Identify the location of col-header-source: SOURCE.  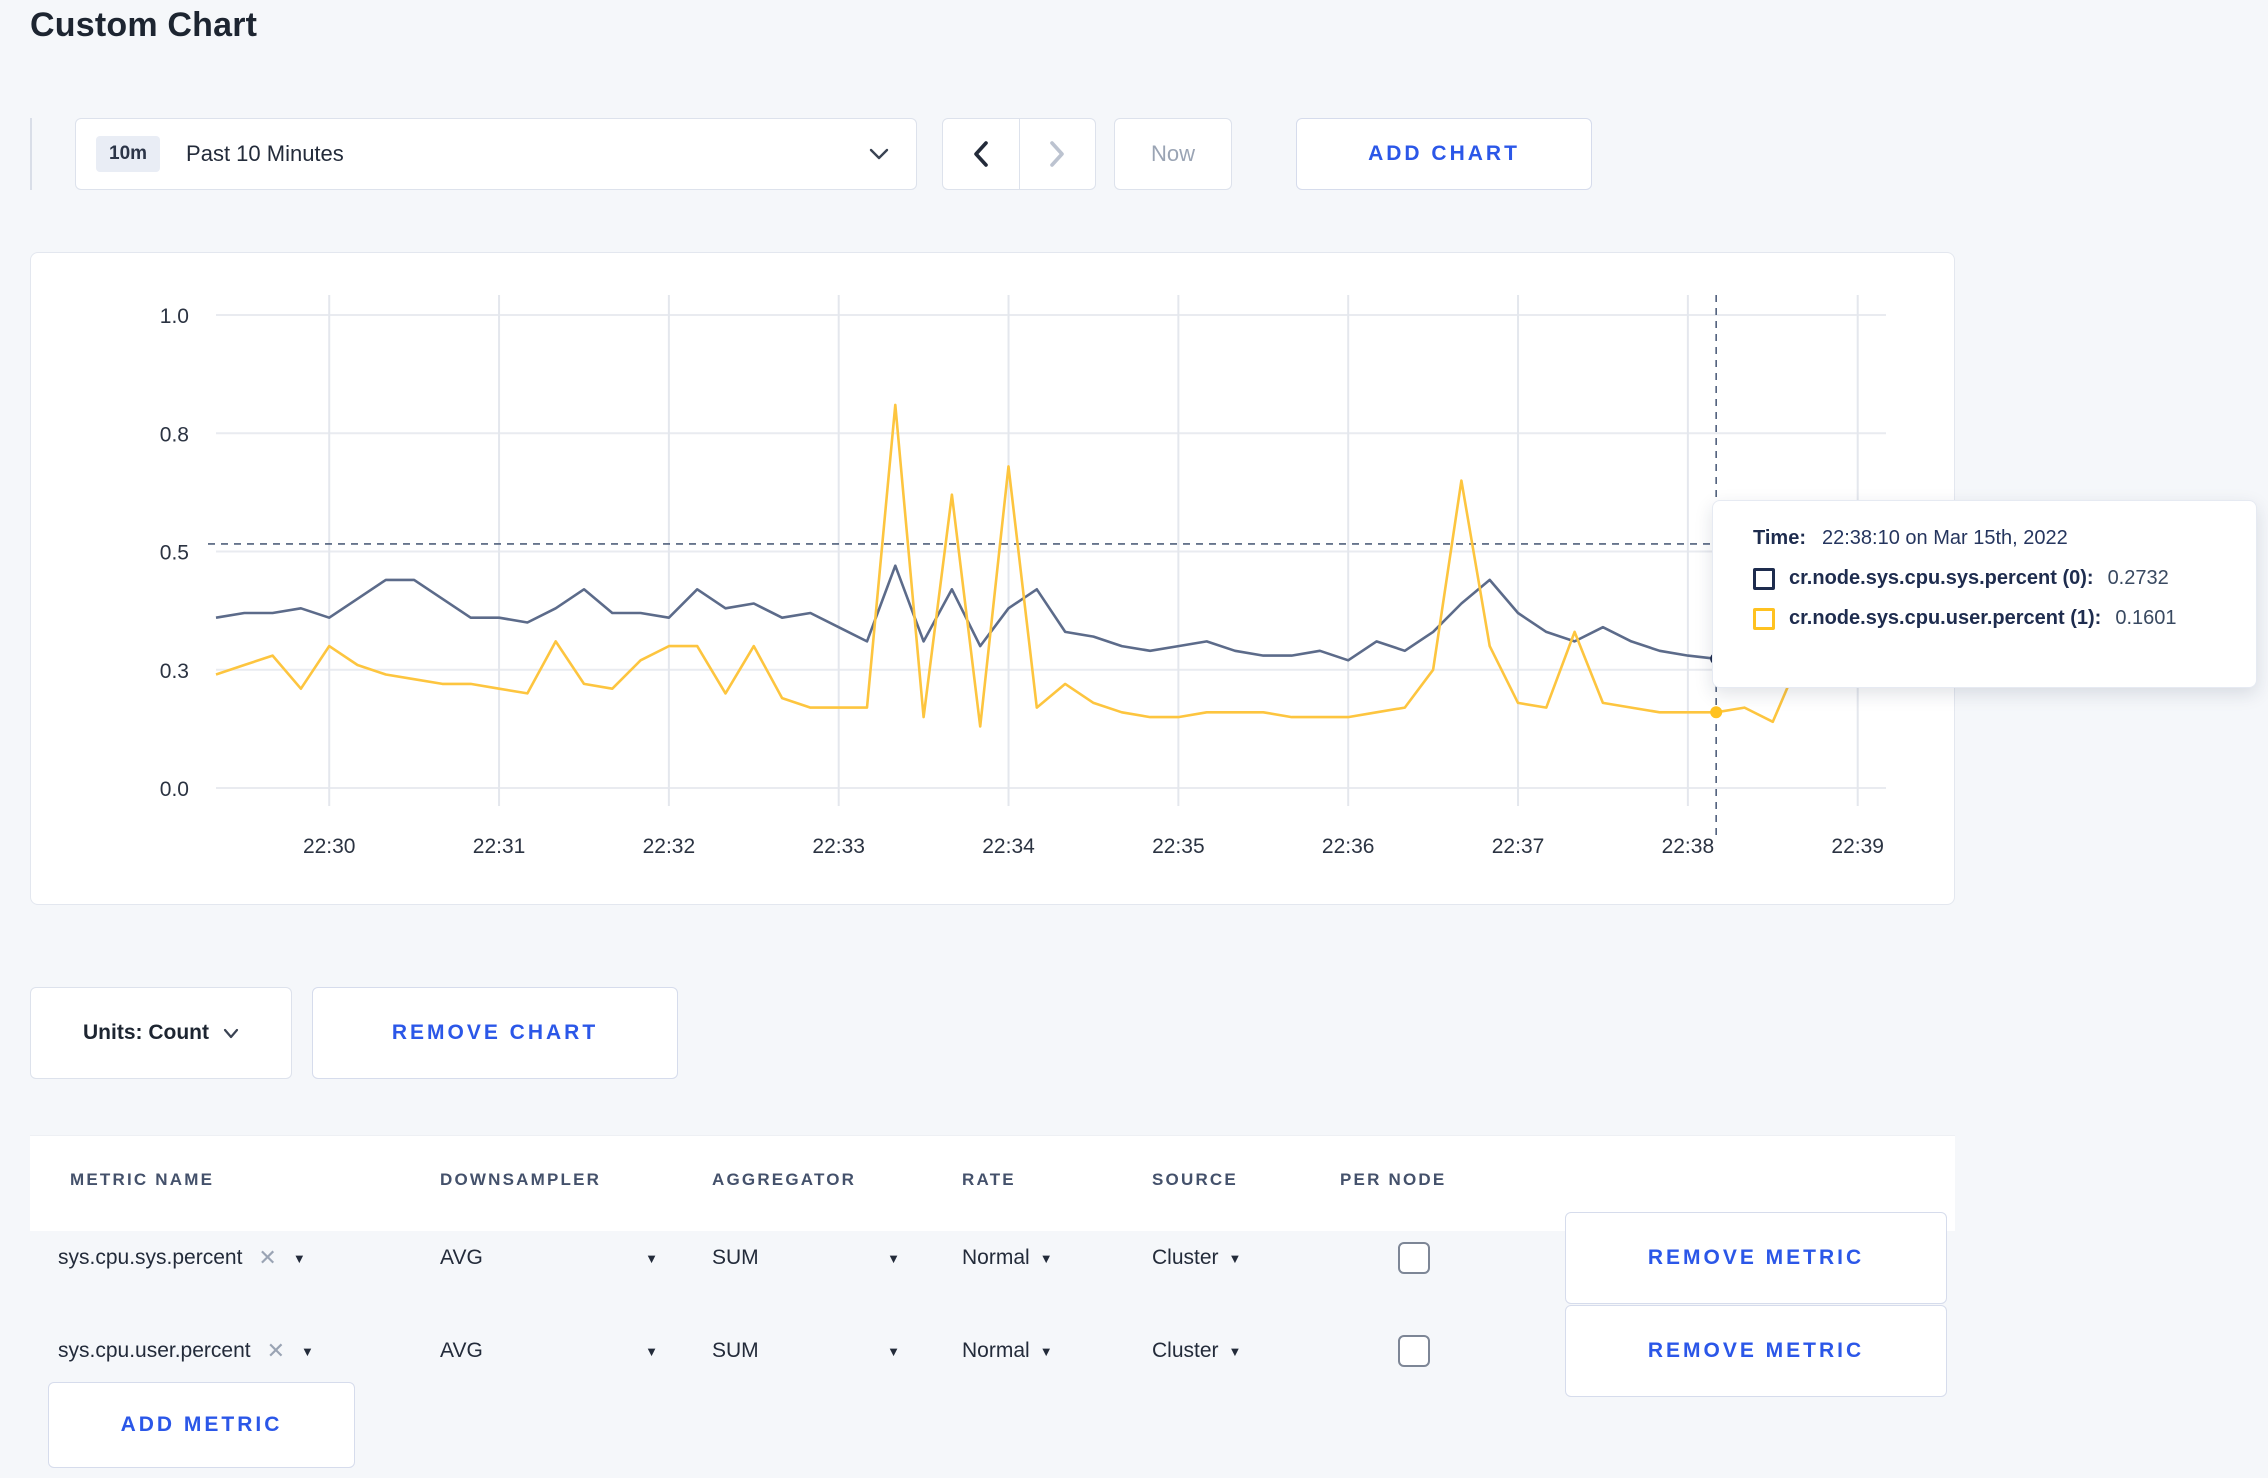
(1195, 1179).